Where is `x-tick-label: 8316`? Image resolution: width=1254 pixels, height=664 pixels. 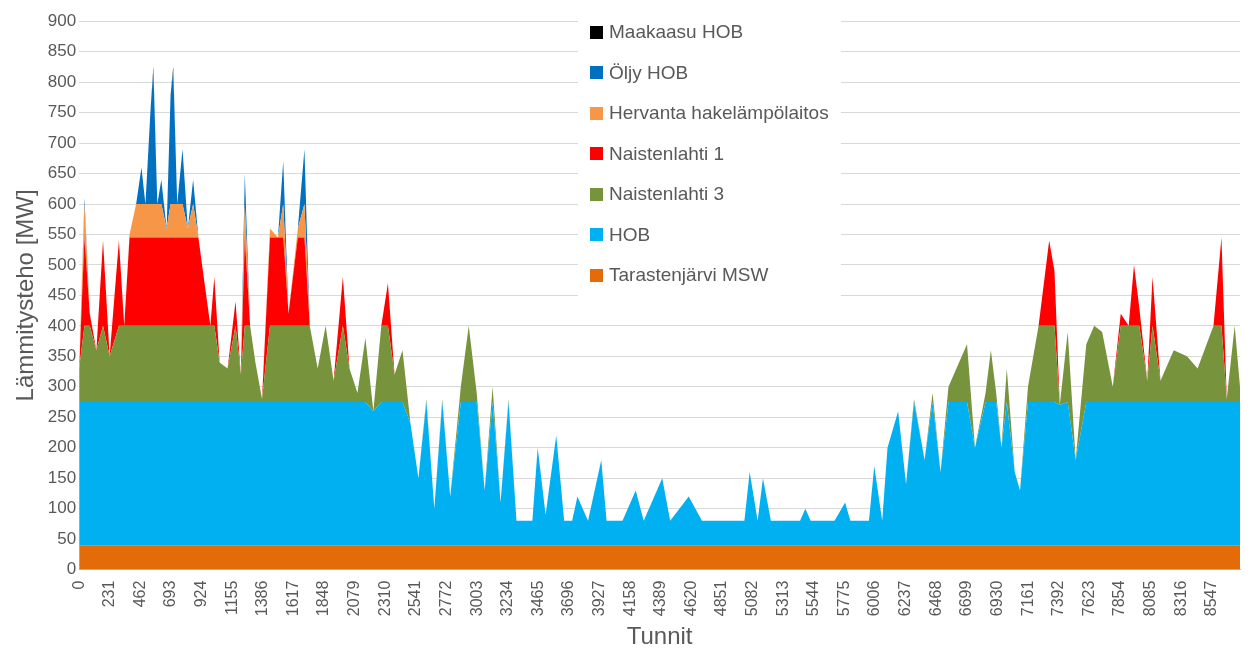 x-tick-label: 8316 is located at coordinates (1180, 598).